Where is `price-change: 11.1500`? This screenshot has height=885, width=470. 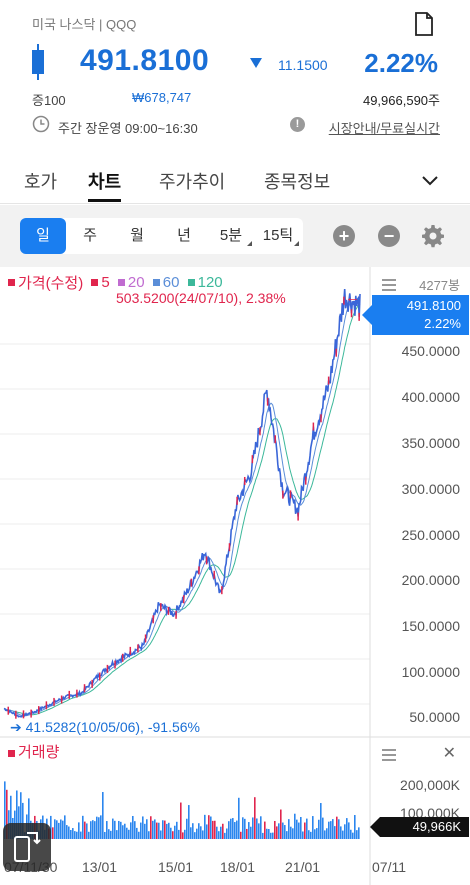 price-change: 11.1500 is located at coordinates (303, 65).